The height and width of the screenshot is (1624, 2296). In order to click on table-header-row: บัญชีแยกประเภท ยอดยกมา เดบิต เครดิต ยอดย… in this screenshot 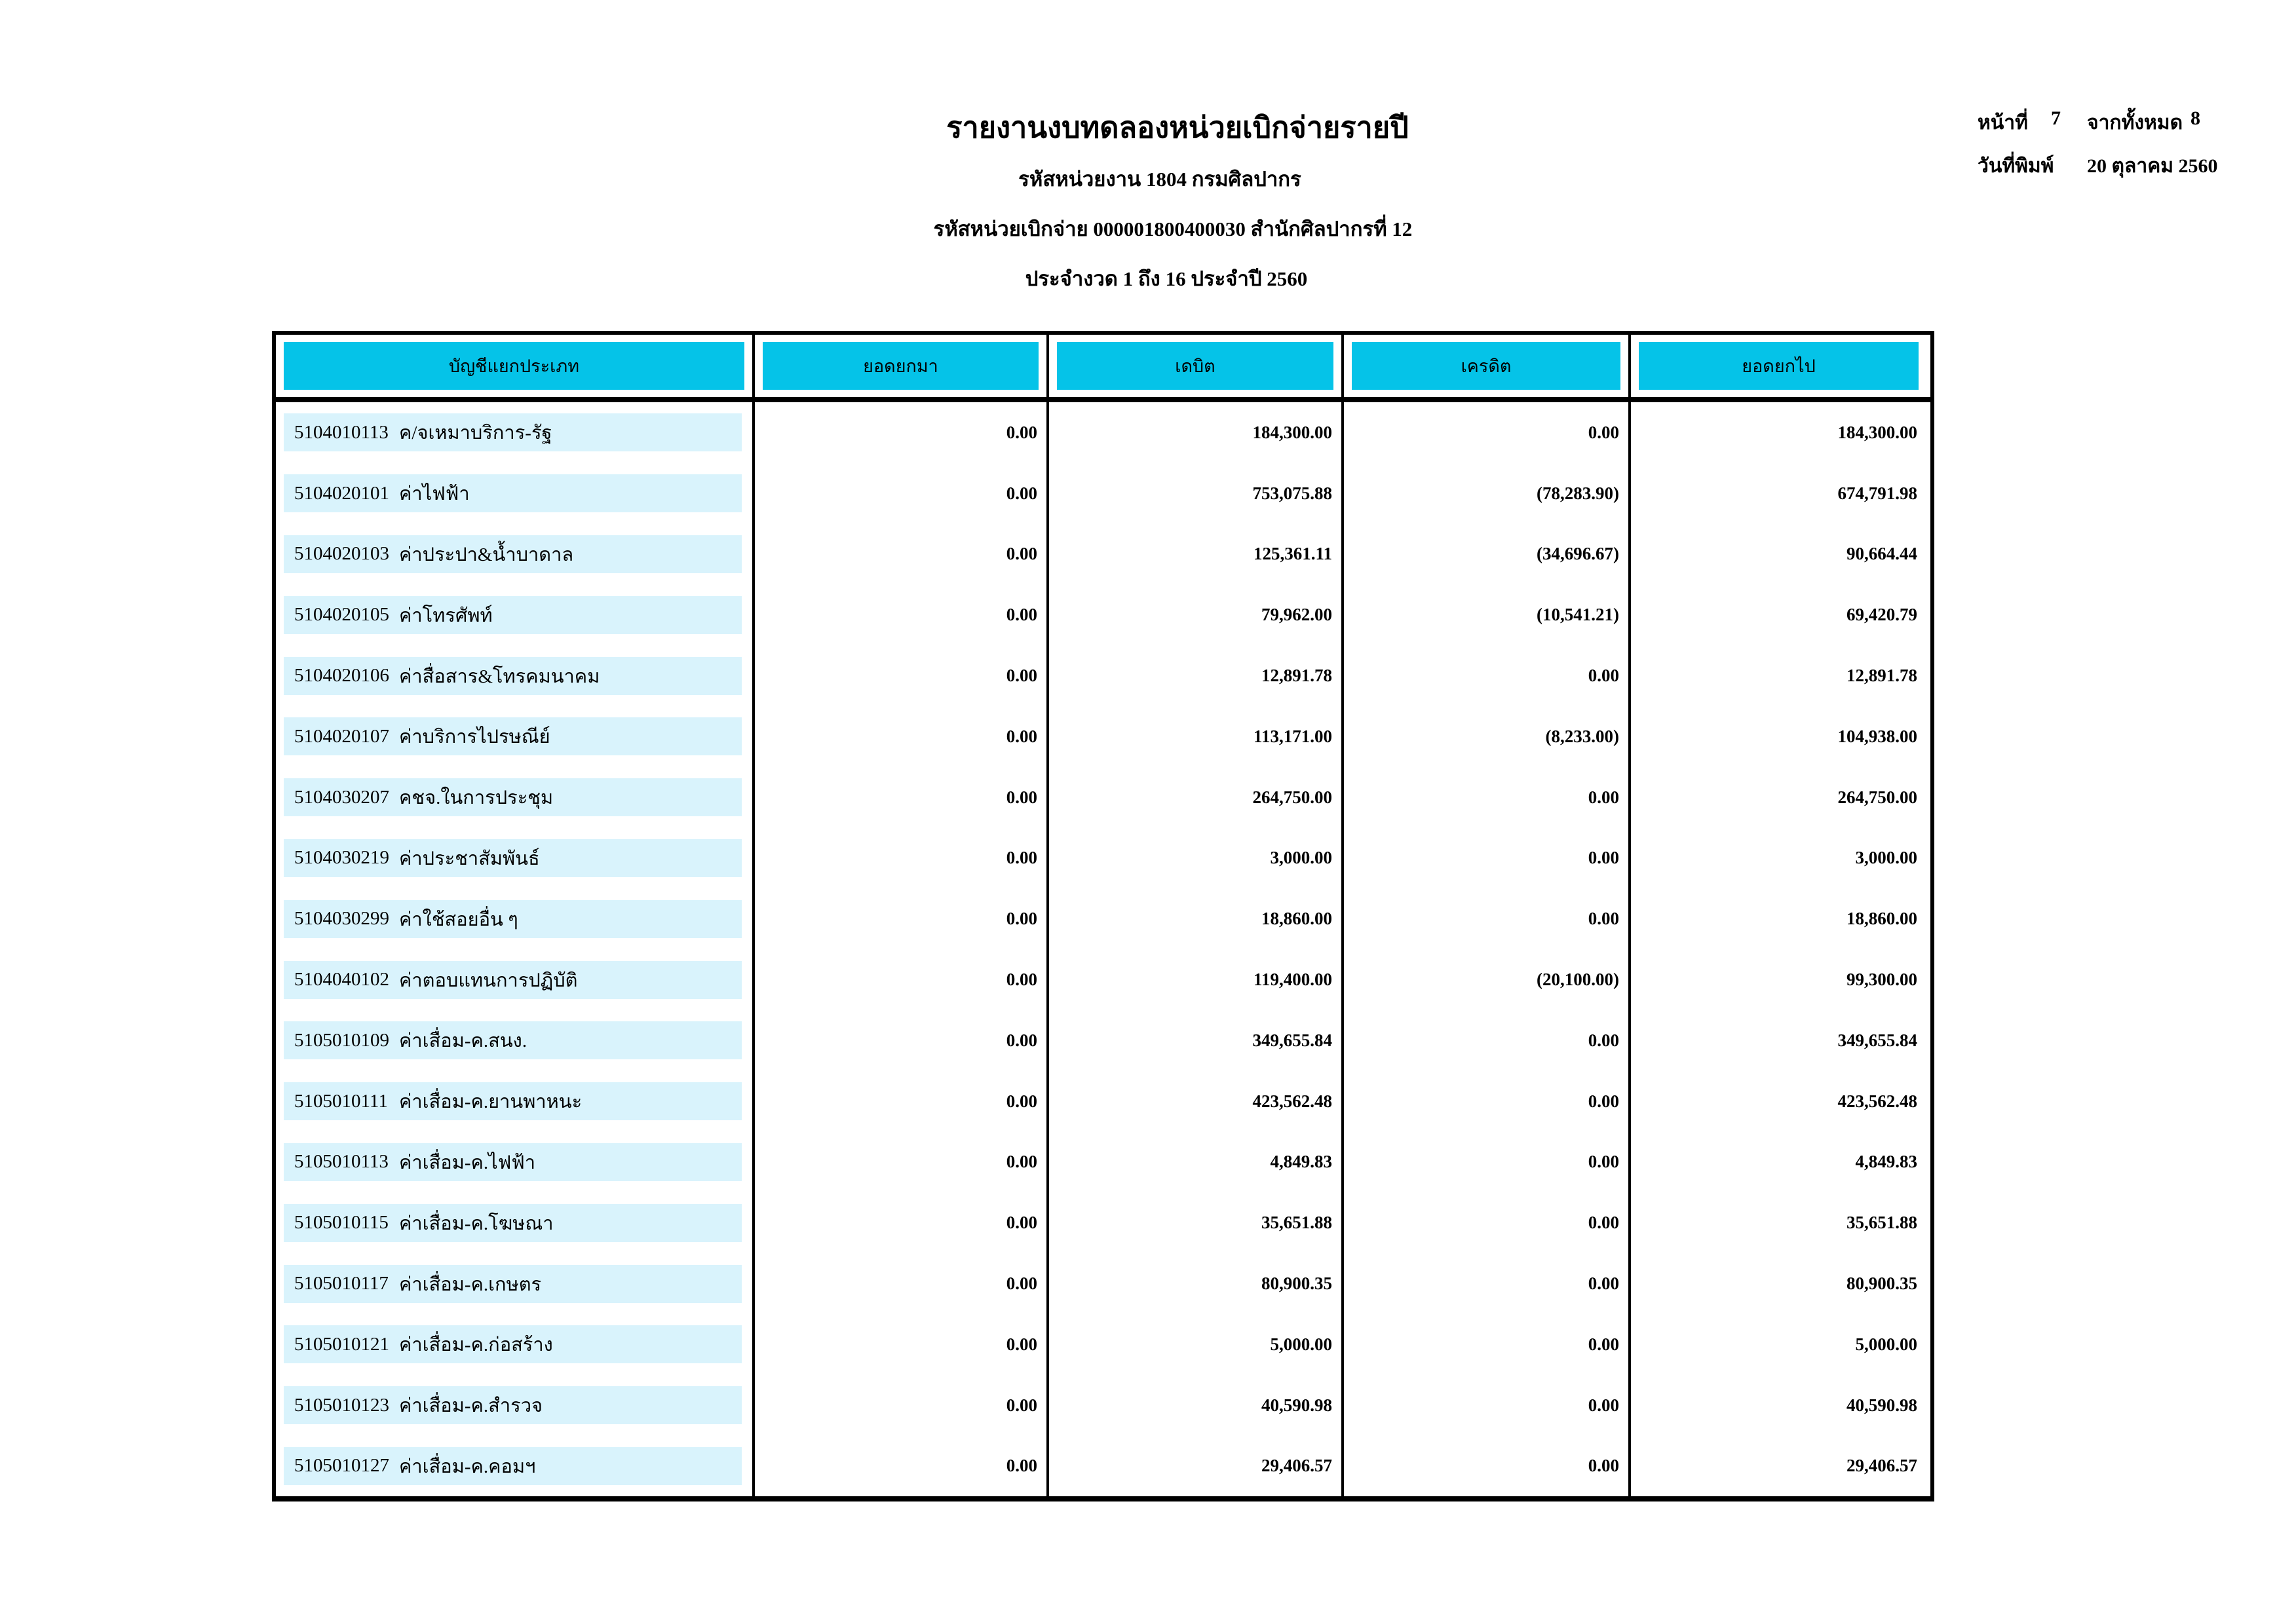, I will do `click(1103, 368)`.